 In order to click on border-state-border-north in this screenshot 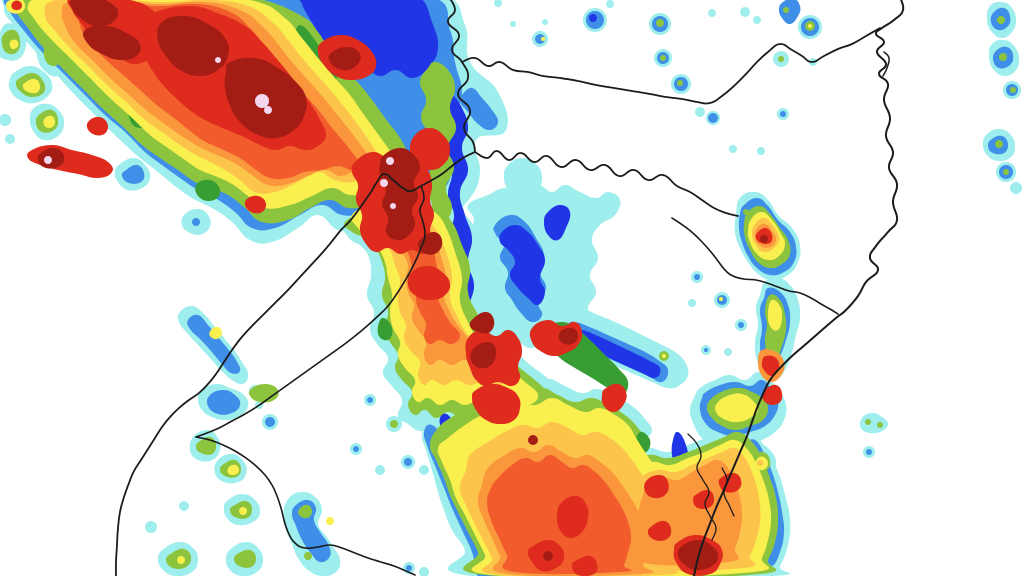, I will do `click(671, 66)`.